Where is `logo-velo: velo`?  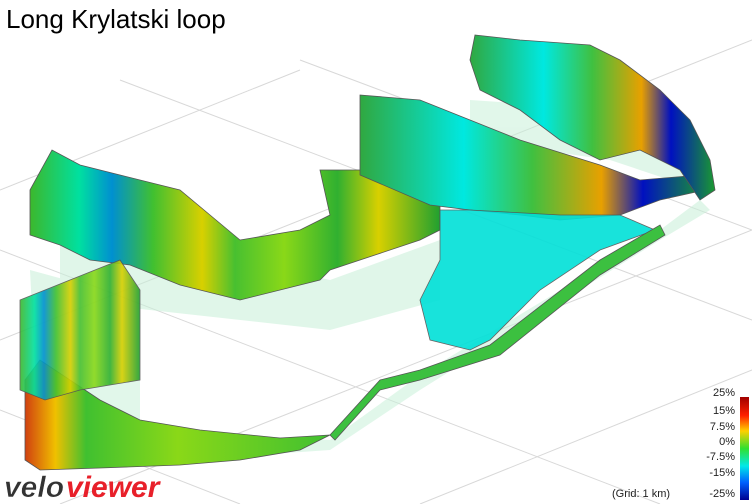 logo-velo: velo is located at coordinates (34, 487).